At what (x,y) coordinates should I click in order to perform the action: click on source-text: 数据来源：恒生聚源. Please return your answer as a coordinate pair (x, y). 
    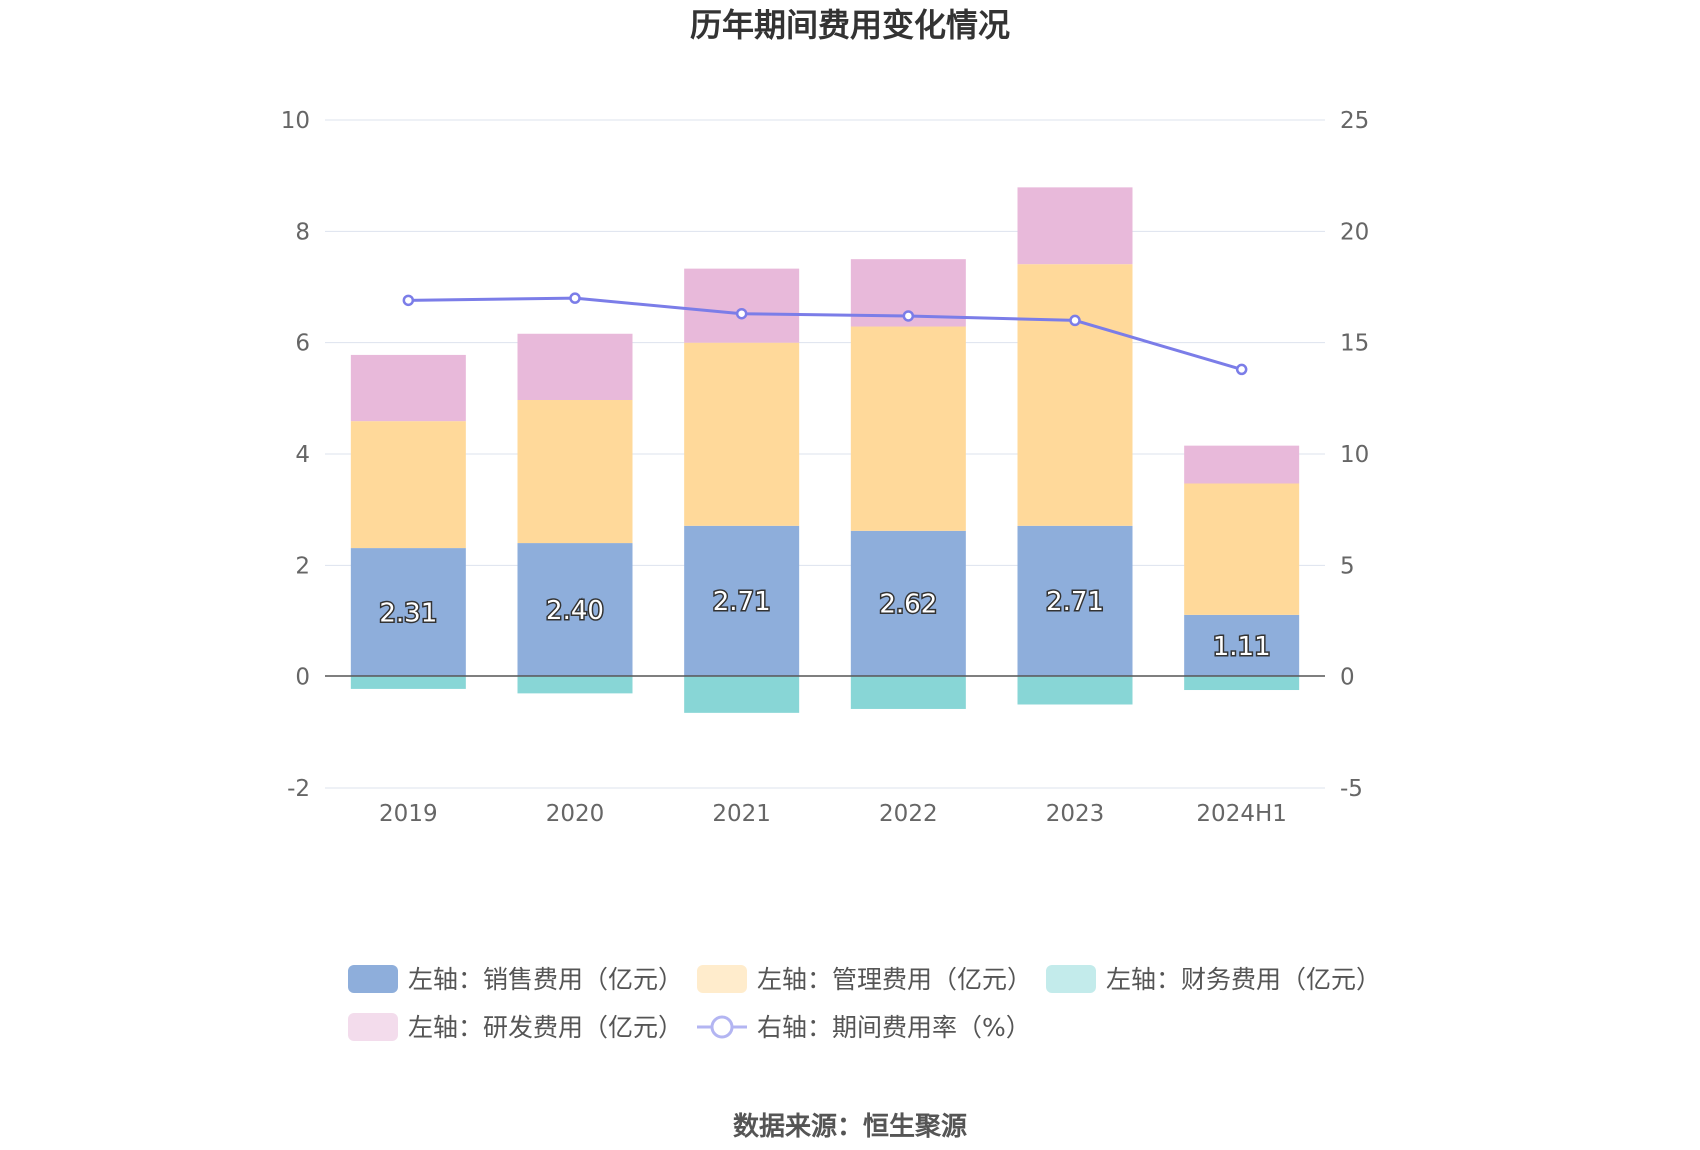
    Looking at the image, I should click on (850, 1127).